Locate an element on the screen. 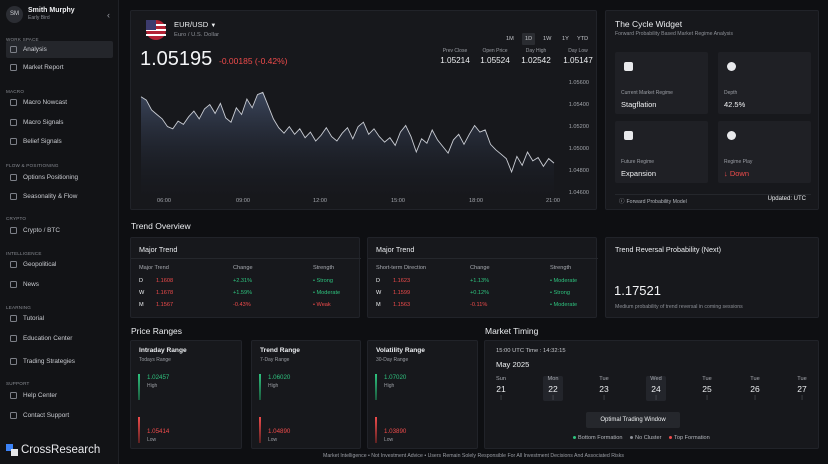 This screenshot has width=828, height=464. user-profile: SM Smith Murphy Early Bird is located at coordinates (59, 14).